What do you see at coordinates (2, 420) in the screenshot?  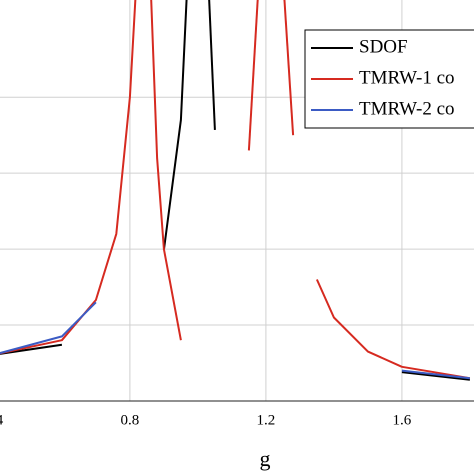 I see `x-tick-label: 0.4` at bounding box center [2, 420].